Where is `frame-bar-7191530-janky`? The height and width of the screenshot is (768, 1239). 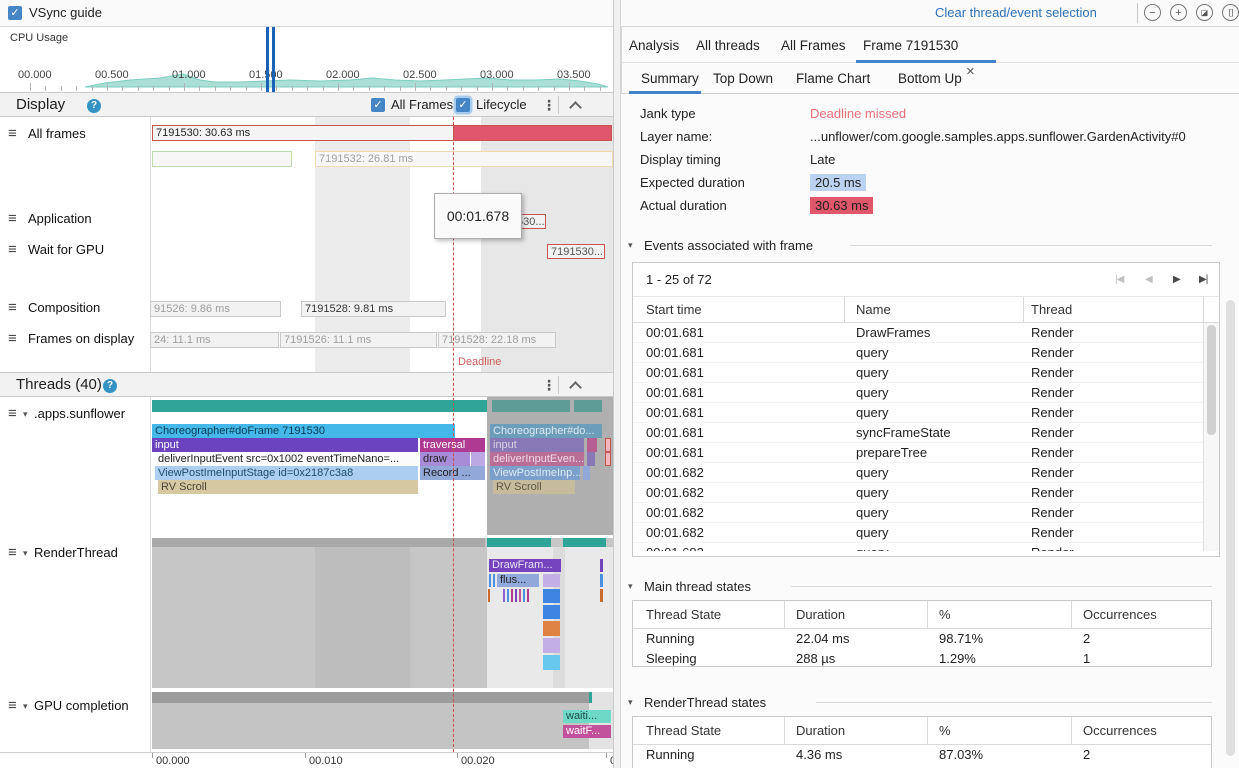 frame-bar-7191530-janky is located at coordinates (532, 133).